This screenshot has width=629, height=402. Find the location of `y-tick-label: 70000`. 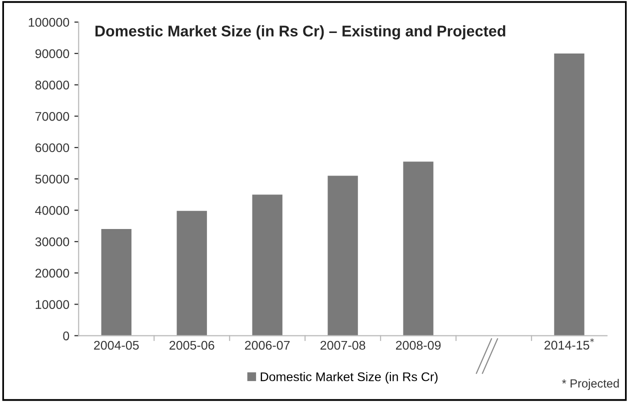

y-tick-label: 70000 is located at coordinates (52, 116).